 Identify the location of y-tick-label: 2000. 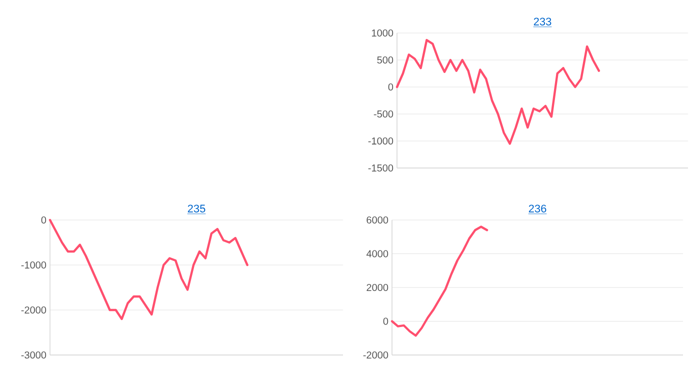
(377, 288).